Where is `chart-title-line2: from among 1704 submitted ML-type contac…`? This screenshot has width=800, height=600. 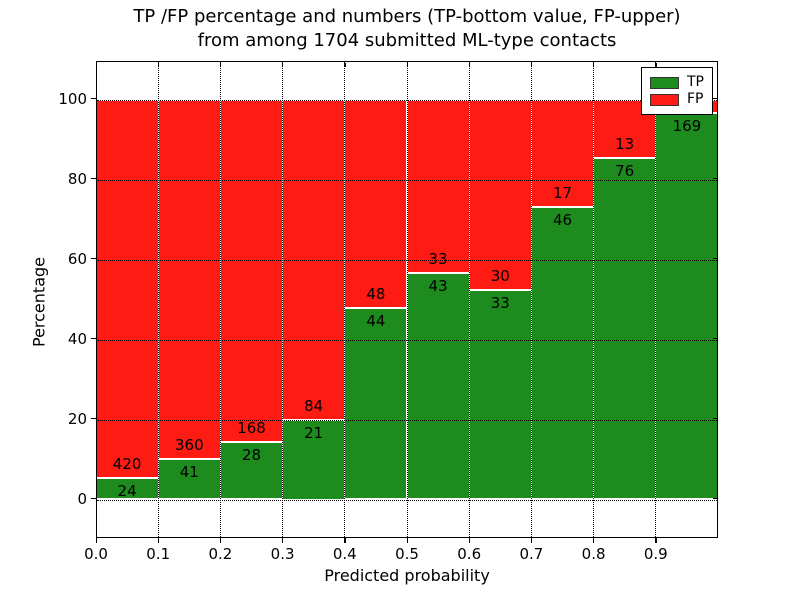 chart-title-line2: from among 1704 submitted ML-type contac… is located at coordinates (407, 40).